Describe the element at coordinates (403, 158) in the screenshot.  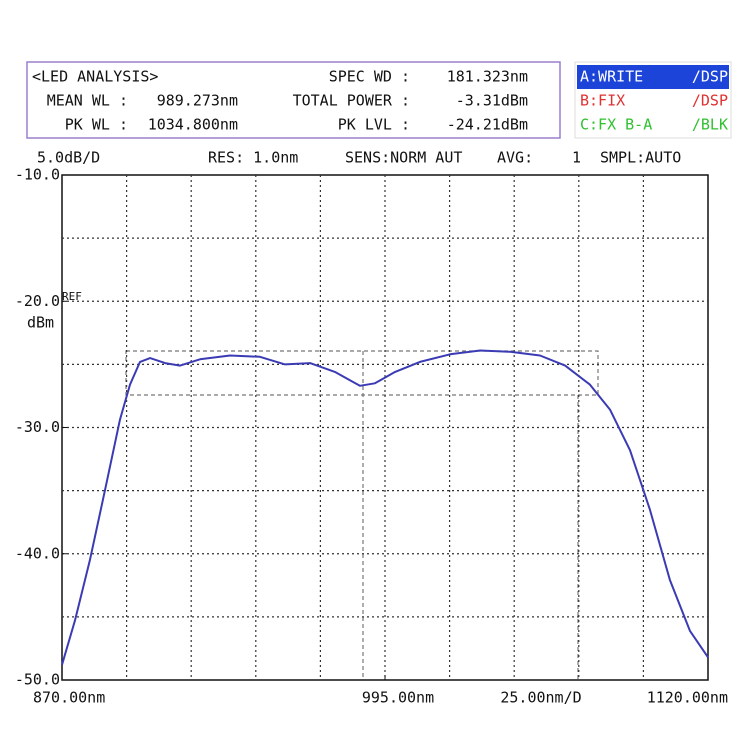
I see `status-text: SENS:NORM AUT` at that location.